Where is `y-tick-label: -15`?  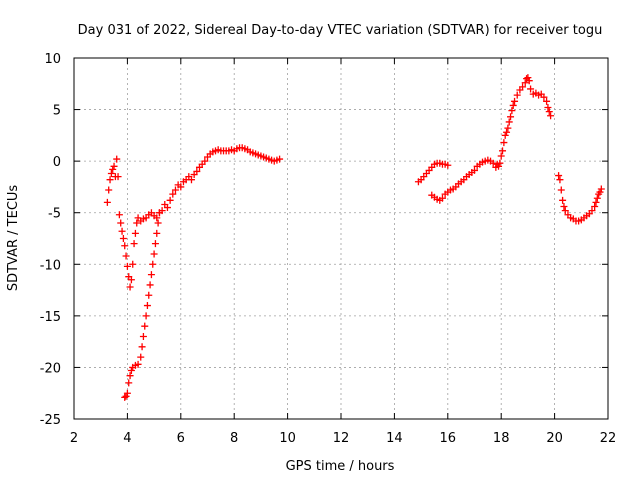
y-tick-label: -15 is located at coordinates (50, 317).